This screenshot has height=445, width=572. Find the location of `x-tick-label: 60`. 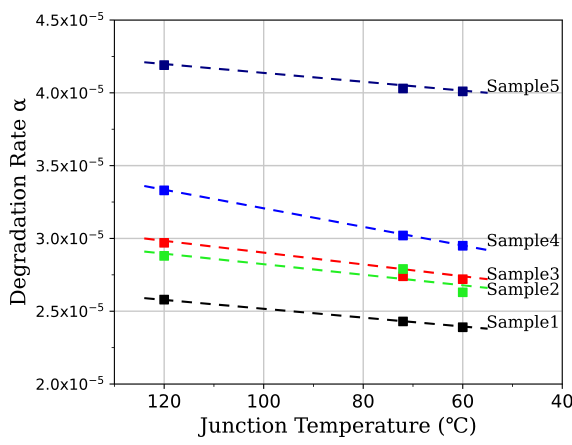

x-tick-label: 60 is located at coordinates (463, 401).